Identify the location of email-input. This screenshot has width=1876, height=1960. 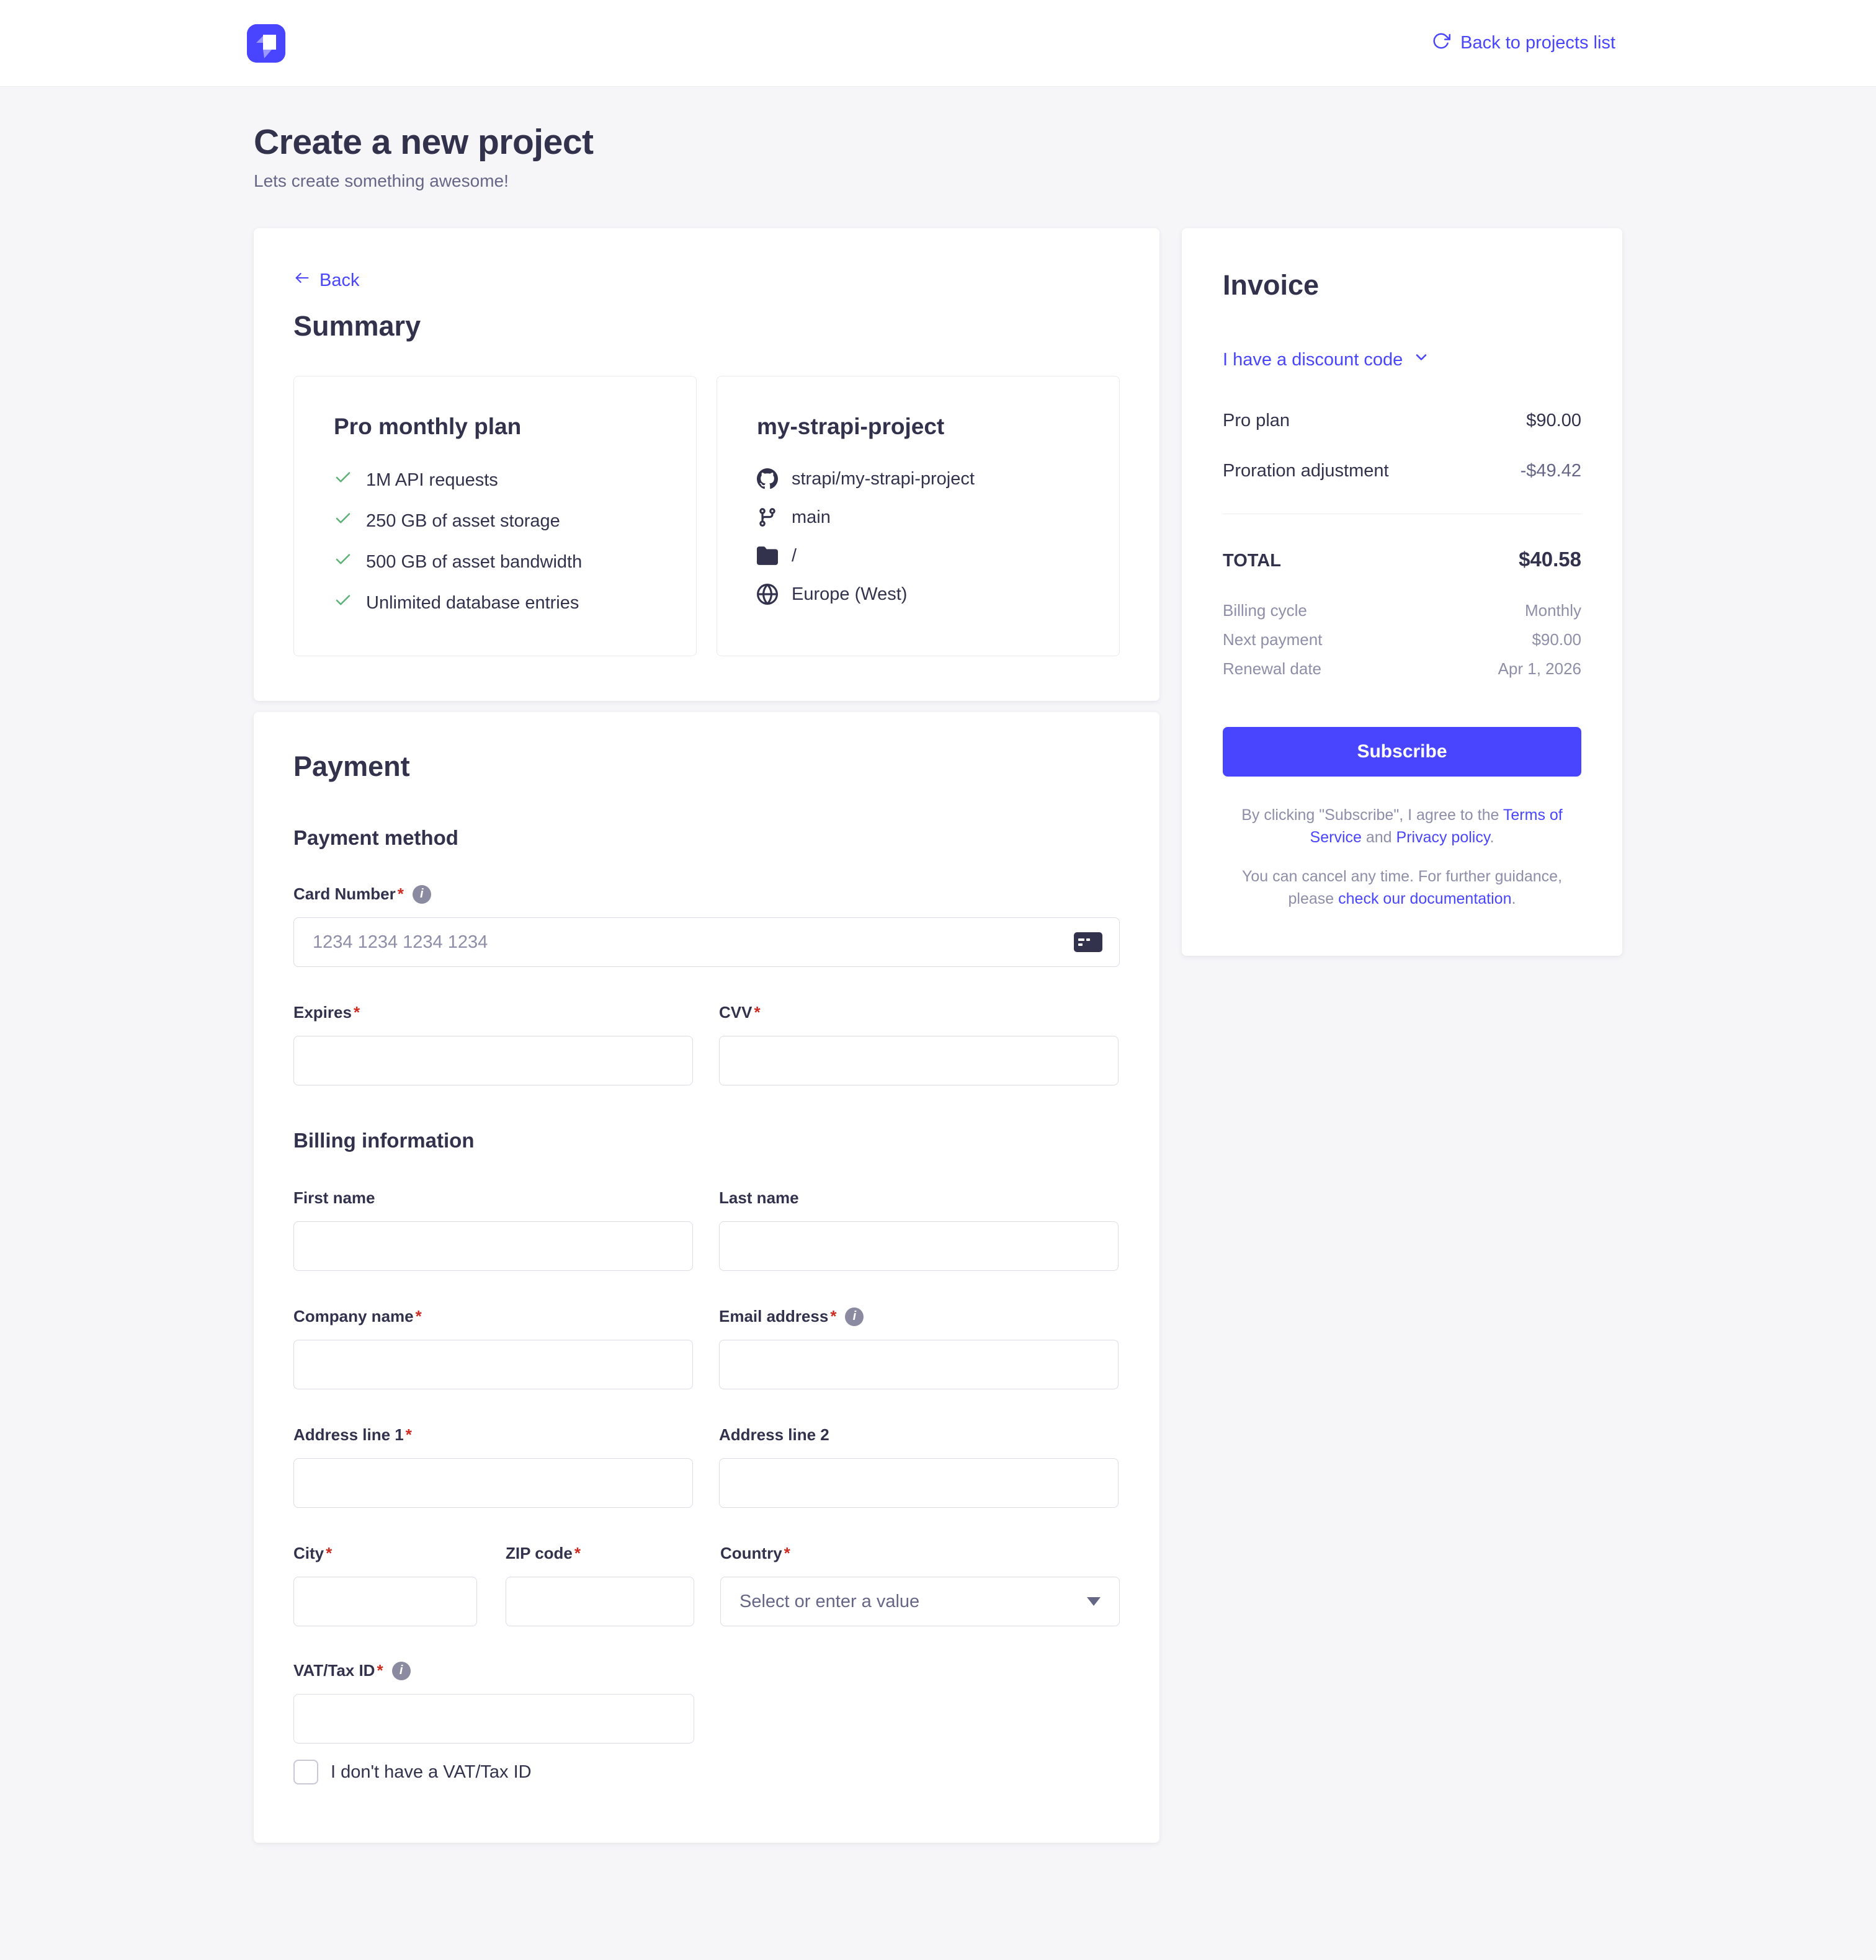
(919, 1364).